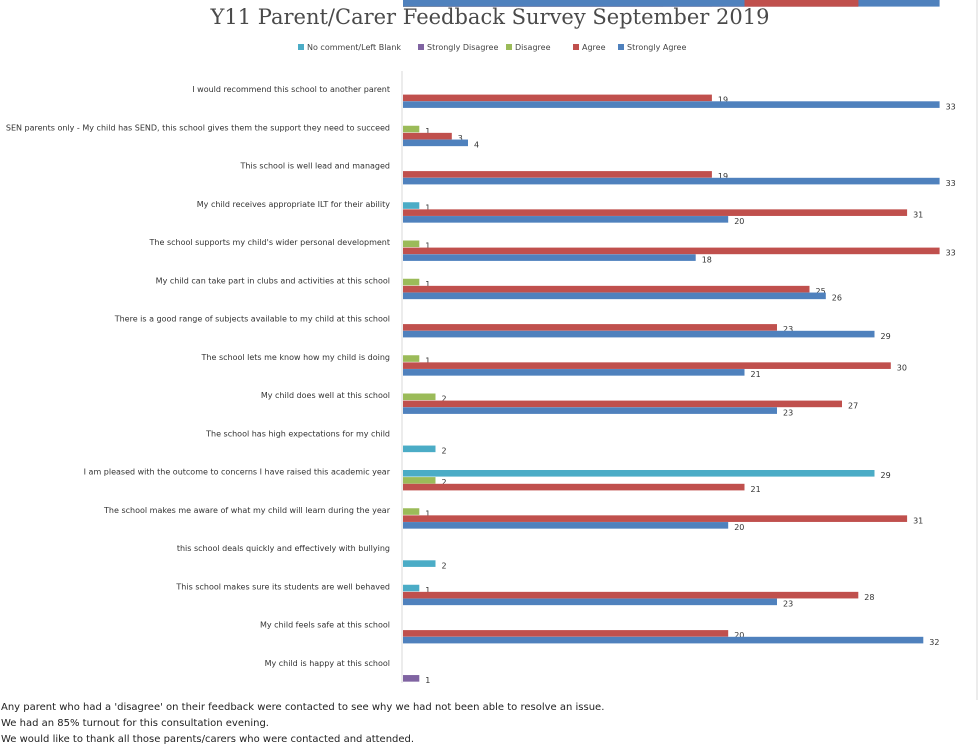 The image size is (980, 753). I want to click on value-label-strongly-agree: 18, so click(707, 259).